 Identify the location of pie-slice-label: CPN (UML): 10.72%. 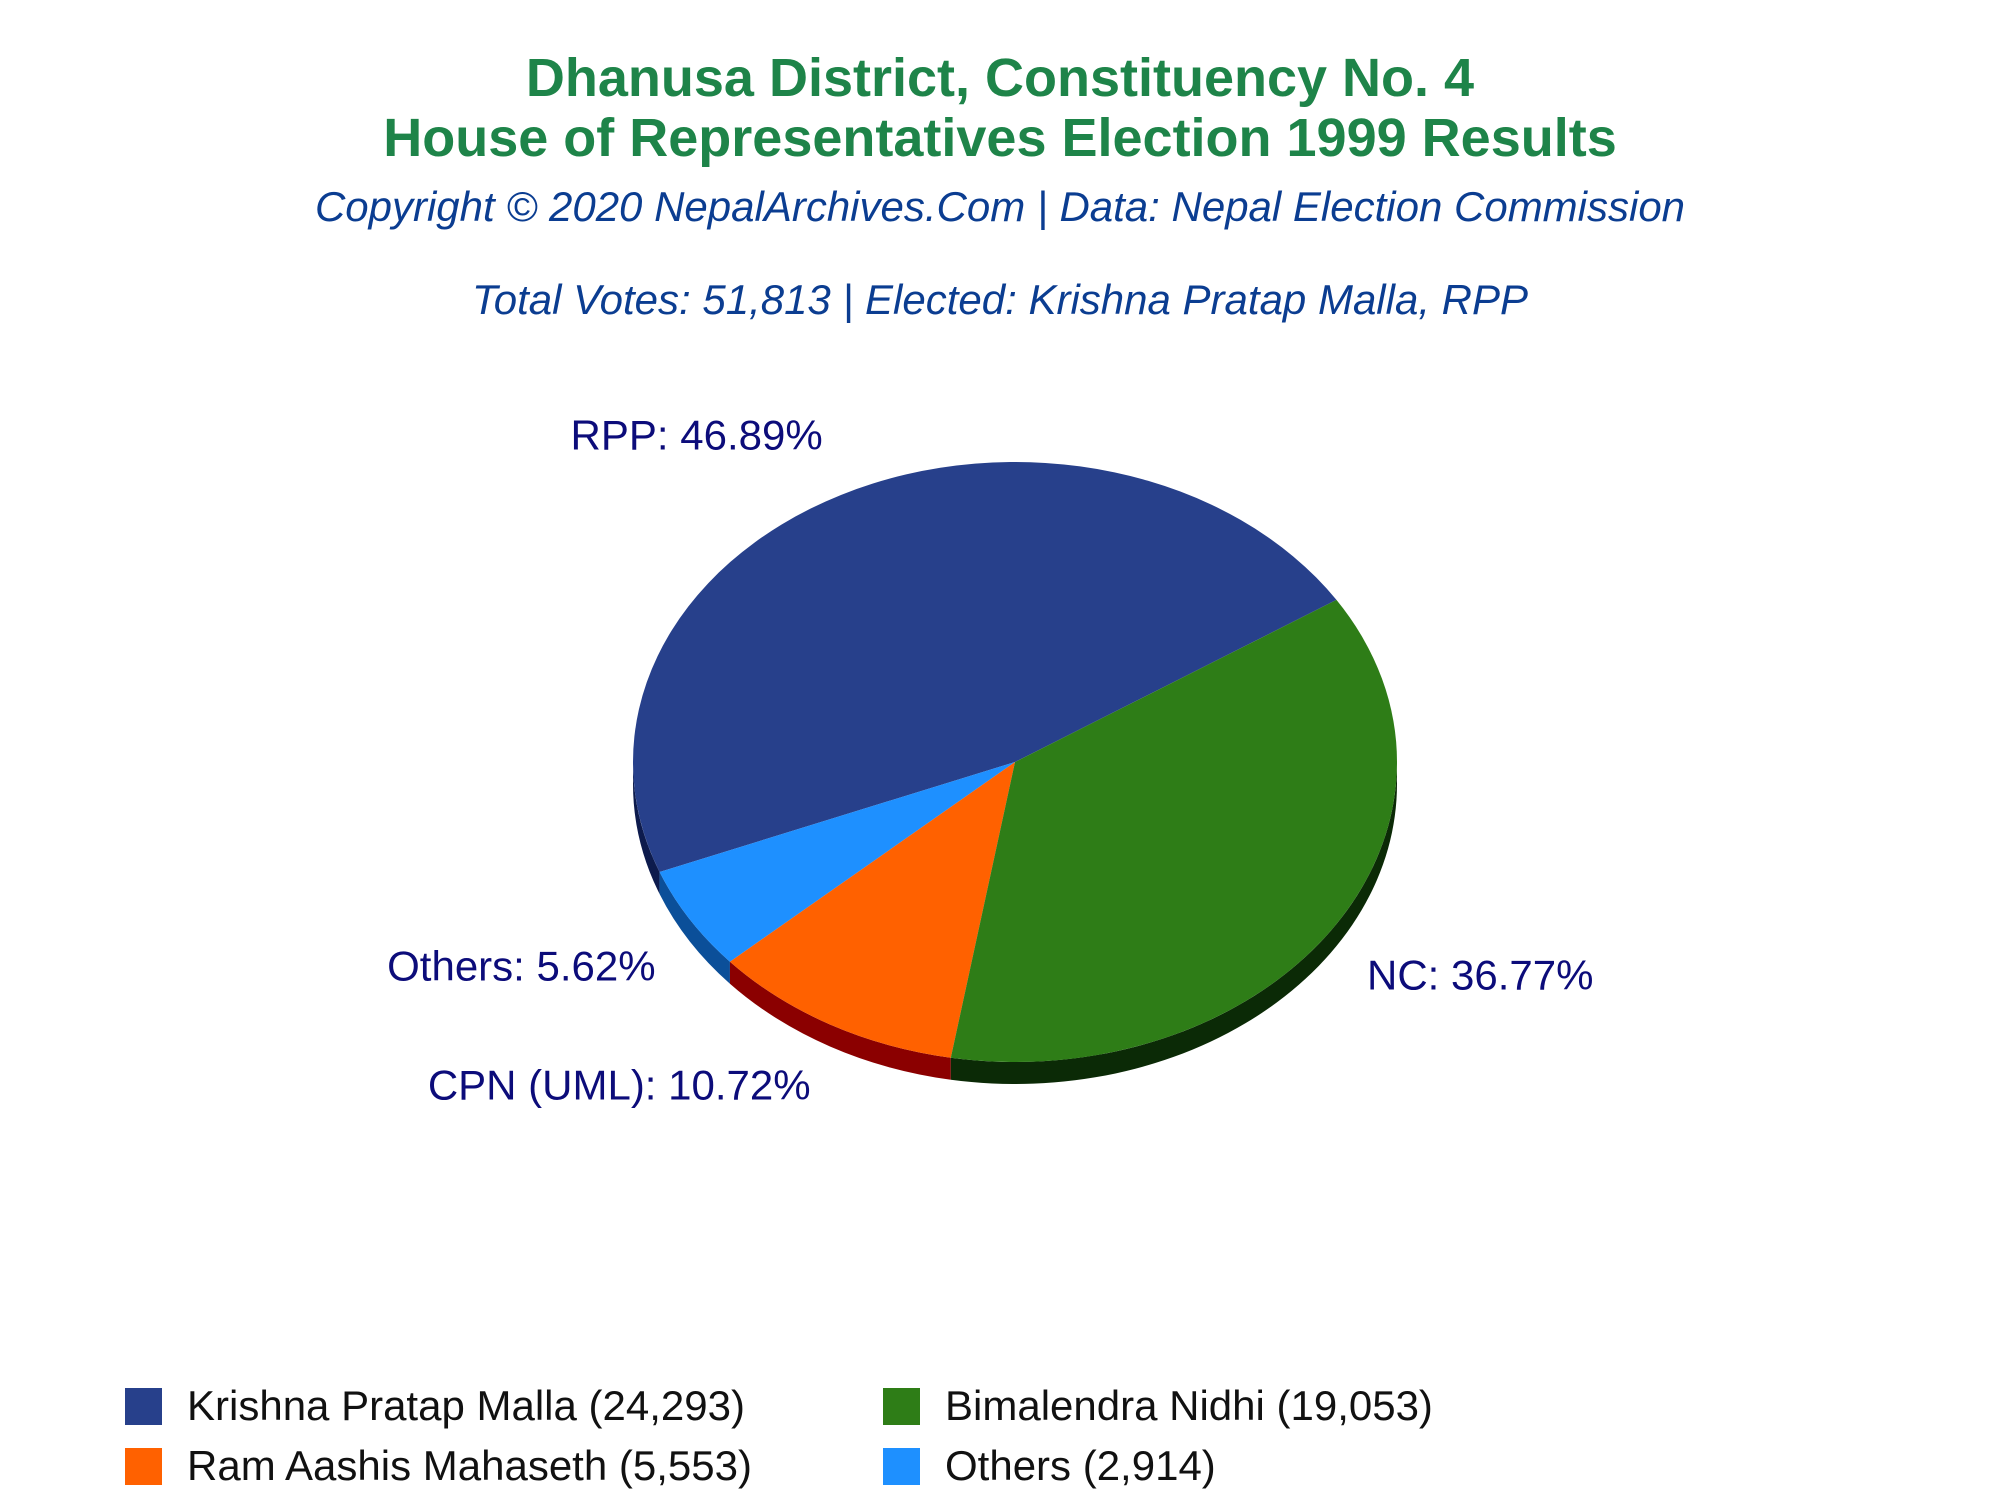
(619, 1085).